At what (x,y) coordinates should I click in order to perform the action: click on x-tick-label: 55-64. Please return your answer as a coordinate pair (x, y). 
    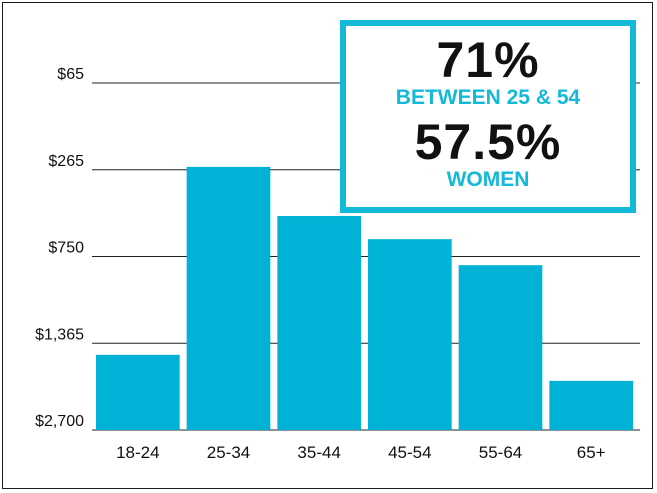
    Looking at the image, I should click on (500, 452).